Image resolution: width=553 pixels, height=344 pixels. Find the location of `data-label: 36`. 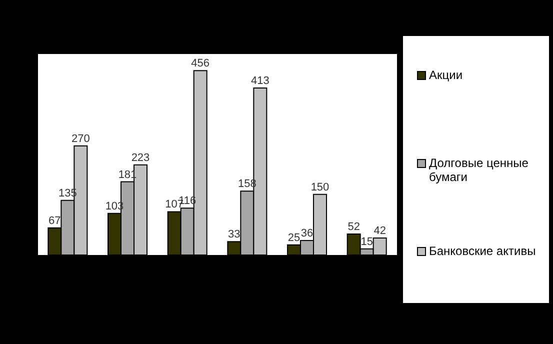

data-label: 36 is located at coordinates (307, 233).